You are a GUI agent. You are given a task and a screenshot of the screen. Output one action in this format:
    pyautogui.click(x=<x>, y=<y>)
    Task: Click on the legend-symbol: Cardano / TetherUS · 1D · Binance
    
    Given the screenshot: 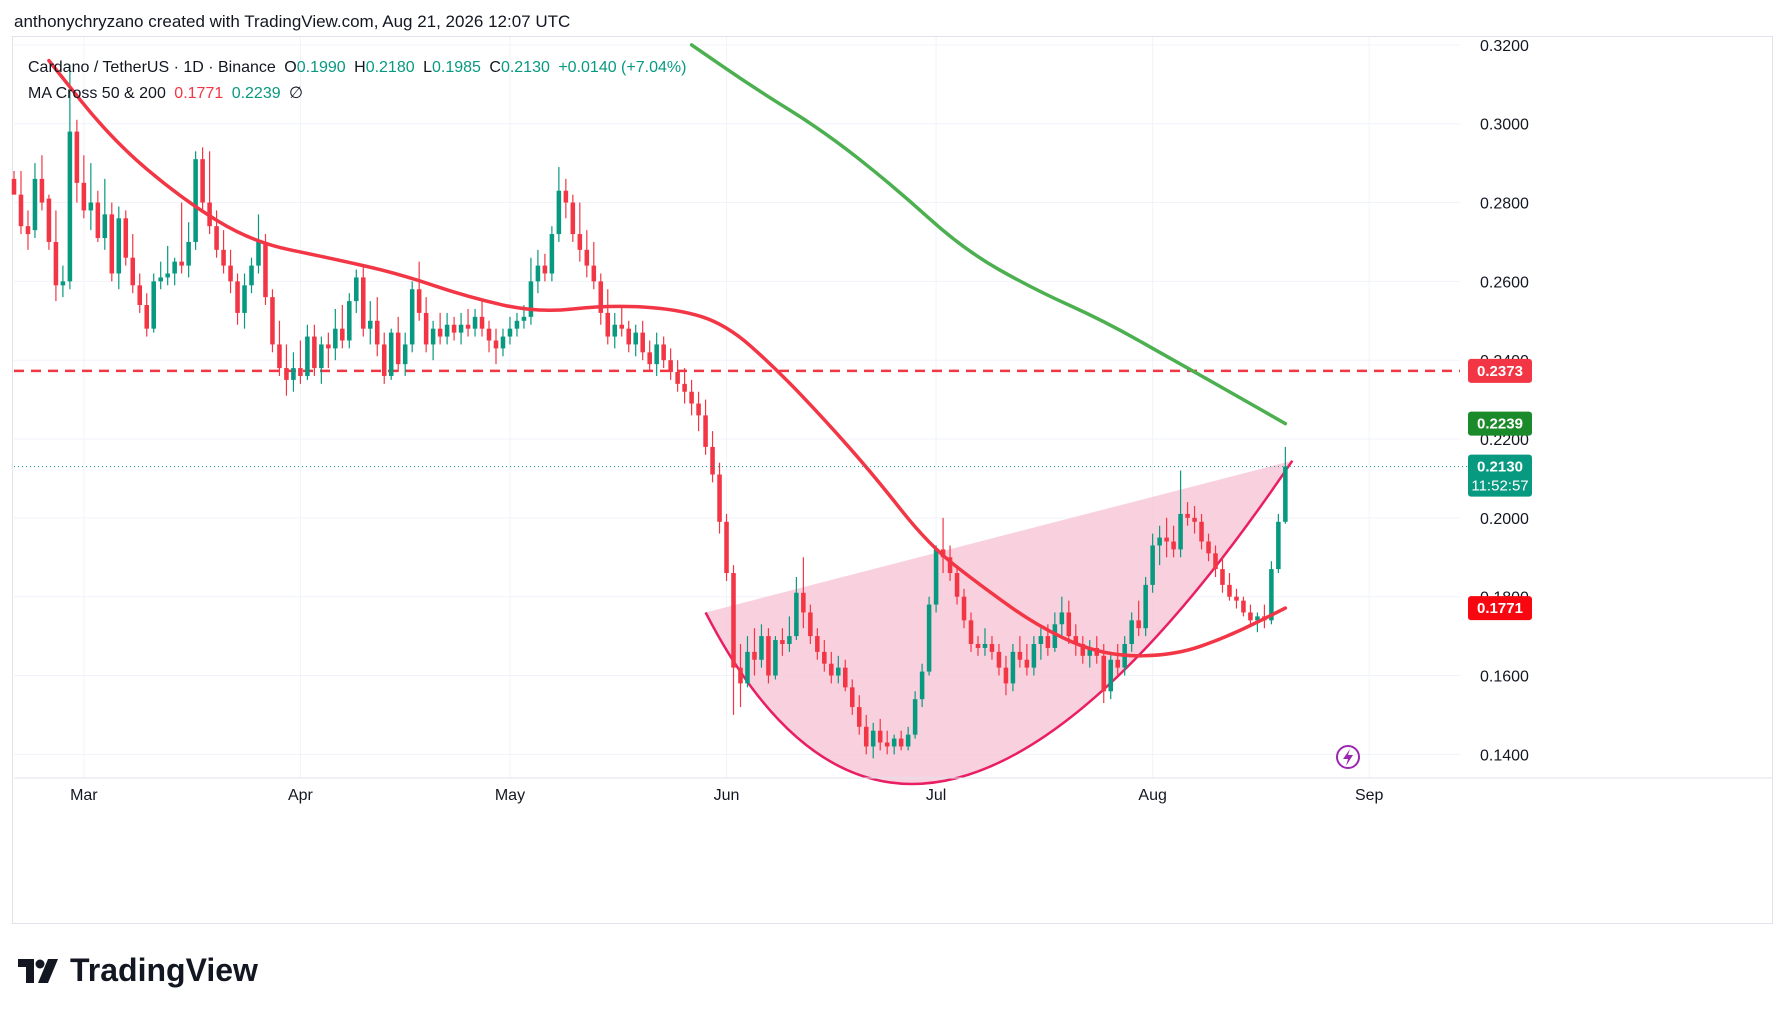 What is the action you would take?
    pyautogui.click(x=152, y=67)
    